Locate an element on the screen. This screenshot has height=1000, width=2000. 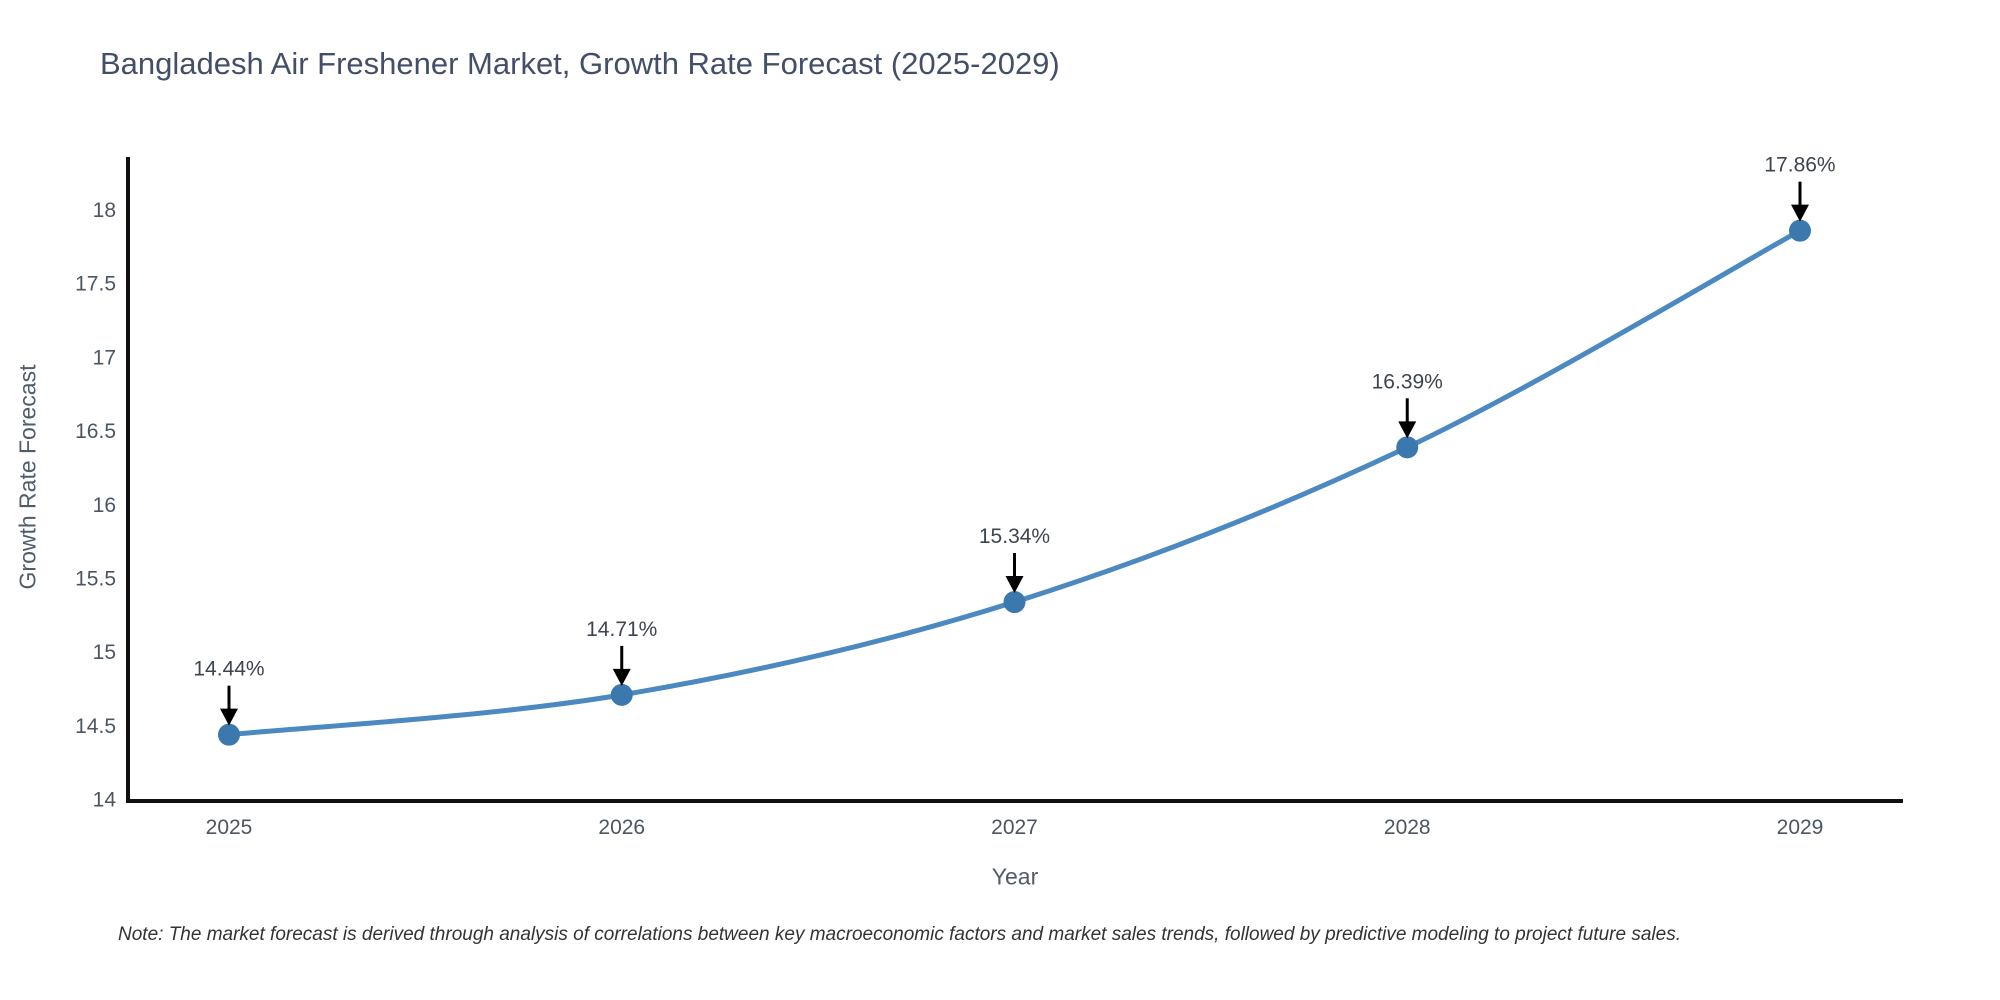
y-tick-label: 14.5 is located at coordinates (95, 726).